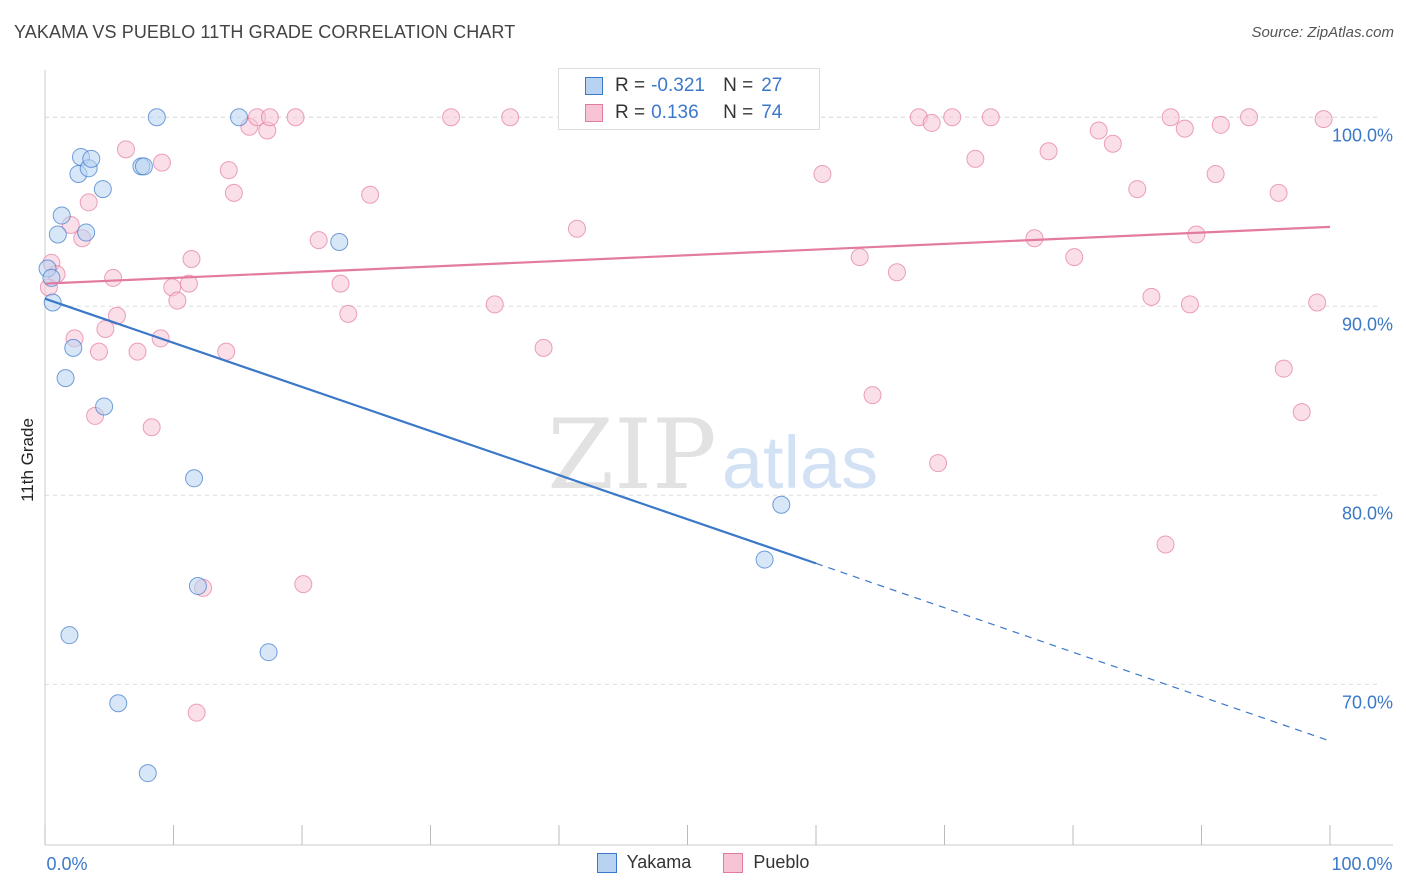 This screenshot has height=892, width=1406. What do you see at coordinates (687, 255) in the screenshot?
I see `trend-line-pueblo` at bounding box center [687, 255].